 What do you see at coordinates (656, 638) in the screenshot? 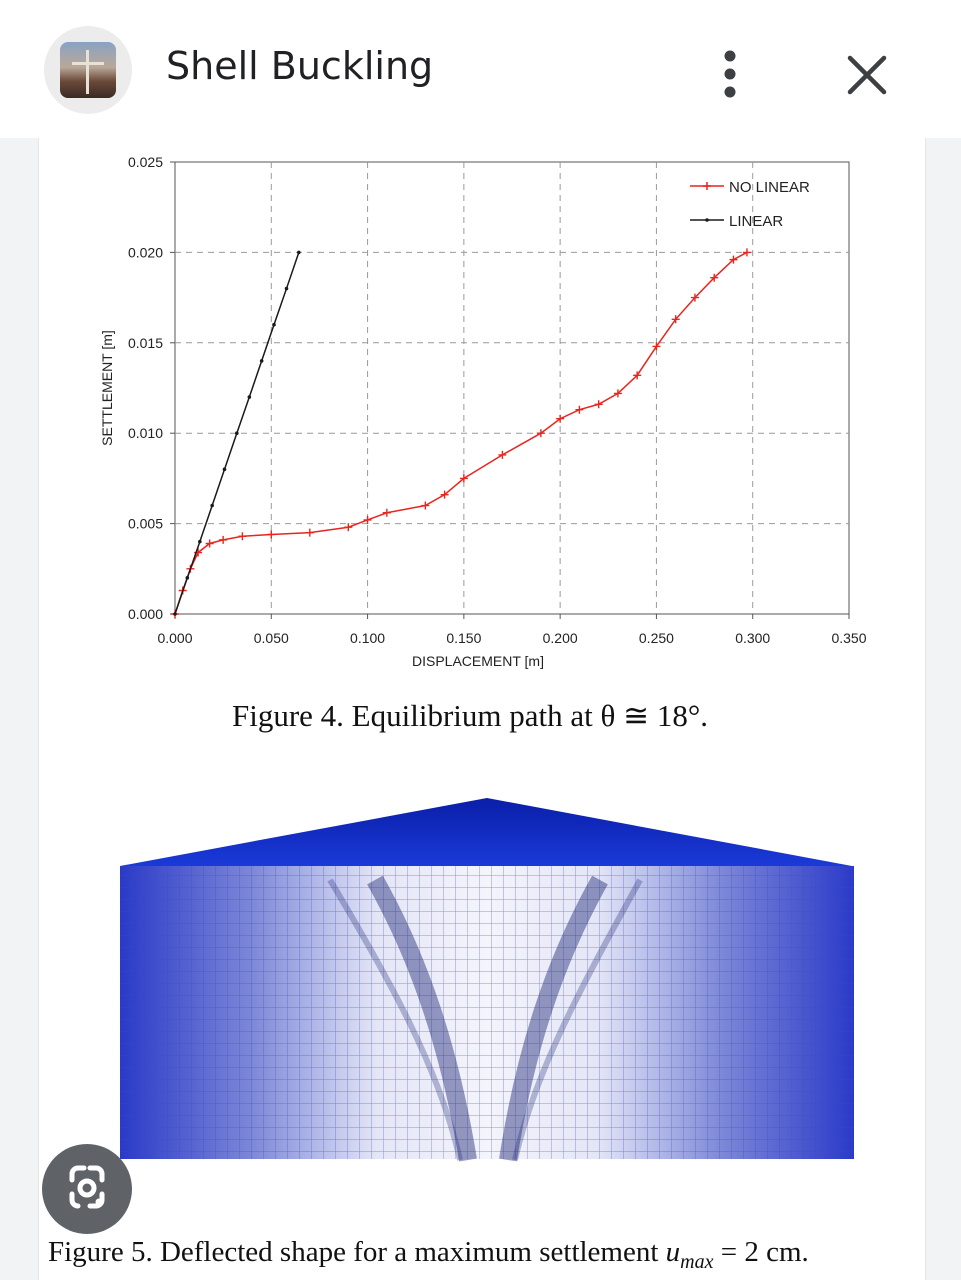
I see `x-tick-label: 0.250` at bounding box center [656, 638].